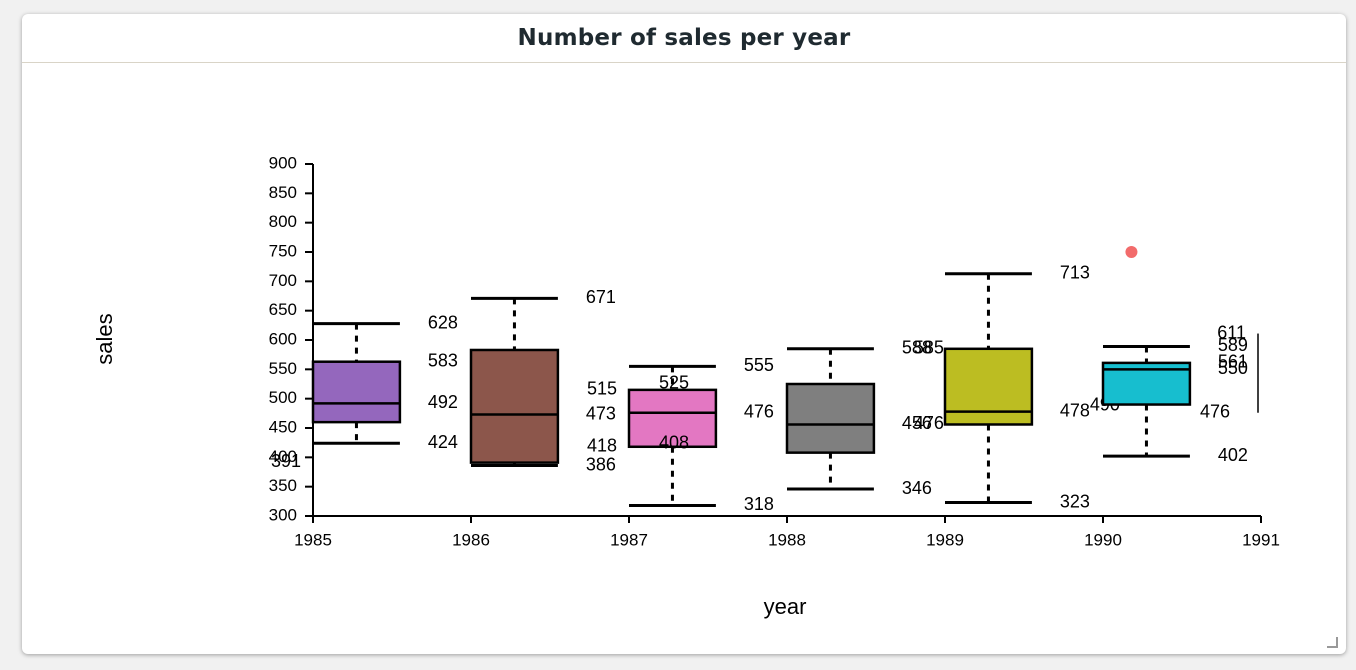  Describe the element at coordinates (759, 504) in the screenshot. I see `label-min: 318` at that location.